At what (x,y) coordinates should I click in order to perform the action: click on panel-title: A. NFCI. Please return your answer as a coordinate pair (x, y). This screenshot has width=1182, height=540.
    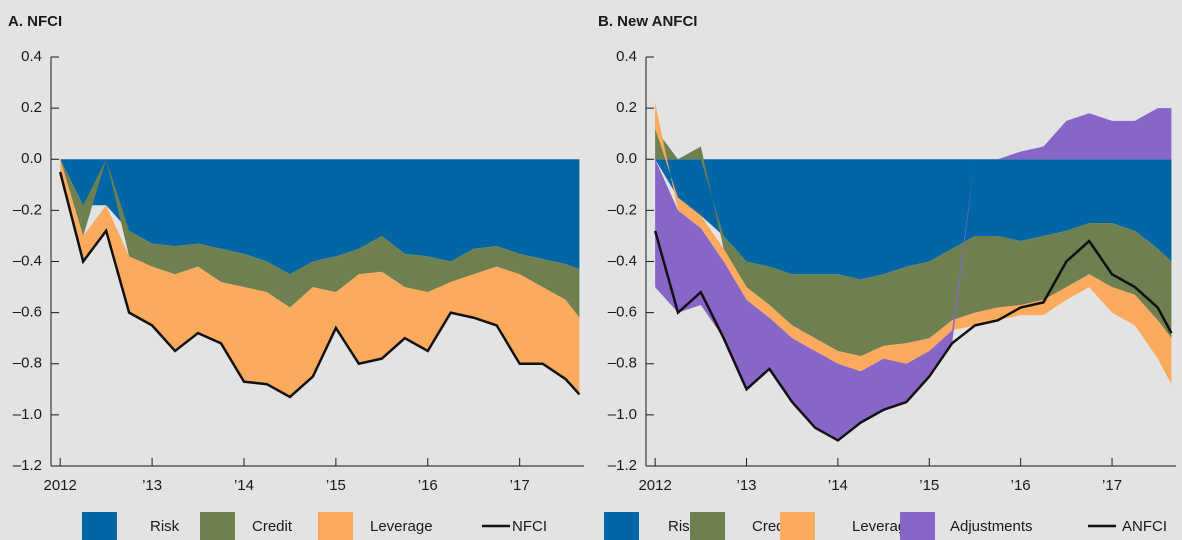
    Looking at the image, I should click on (35, 21).